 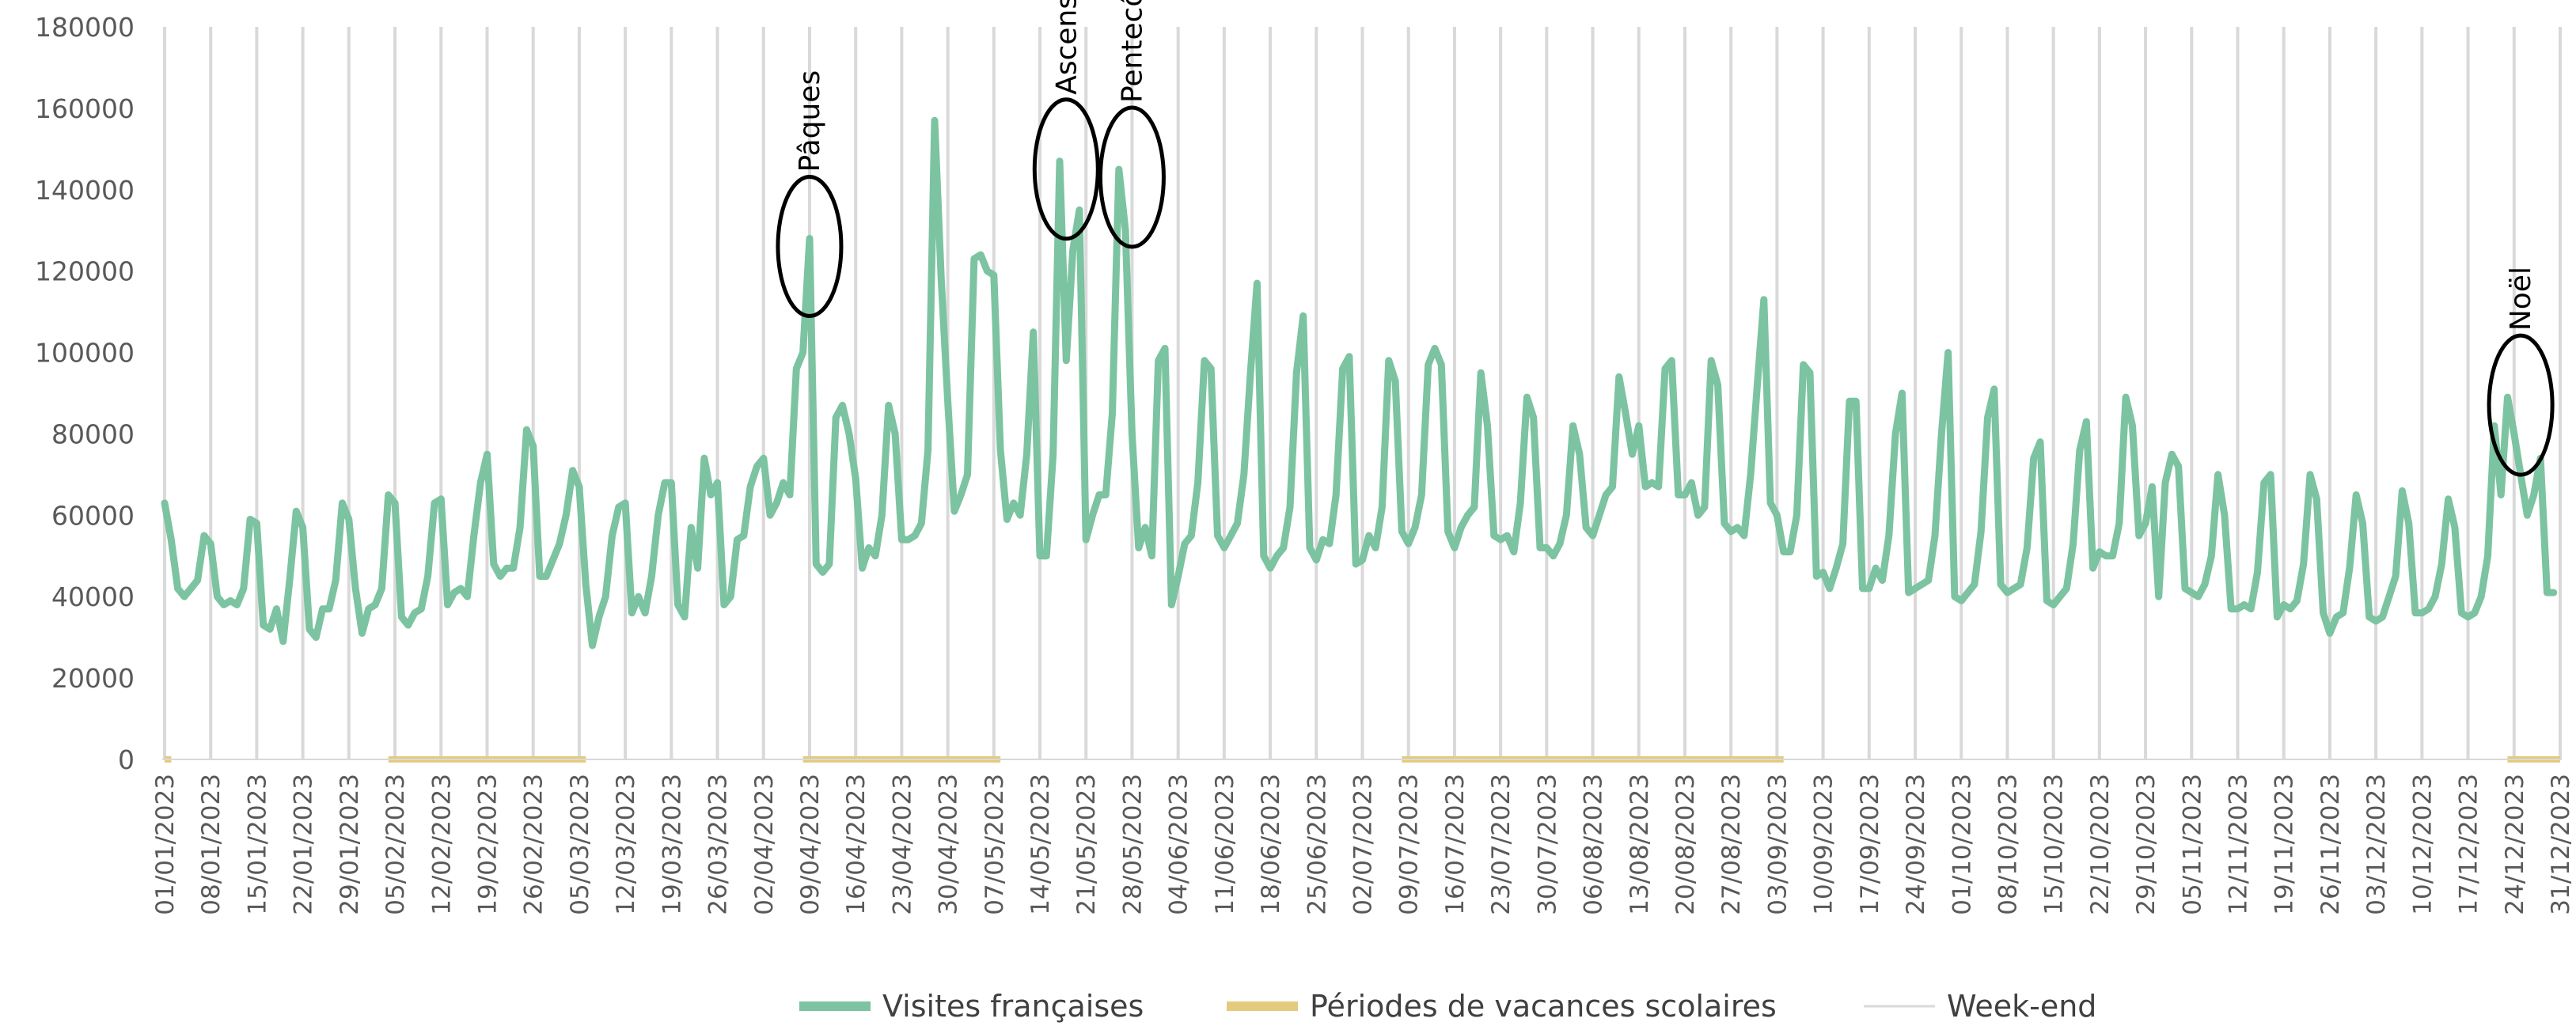 I want to click on x-tick-label: 25/06/2023, so click(x=1317, y=844).